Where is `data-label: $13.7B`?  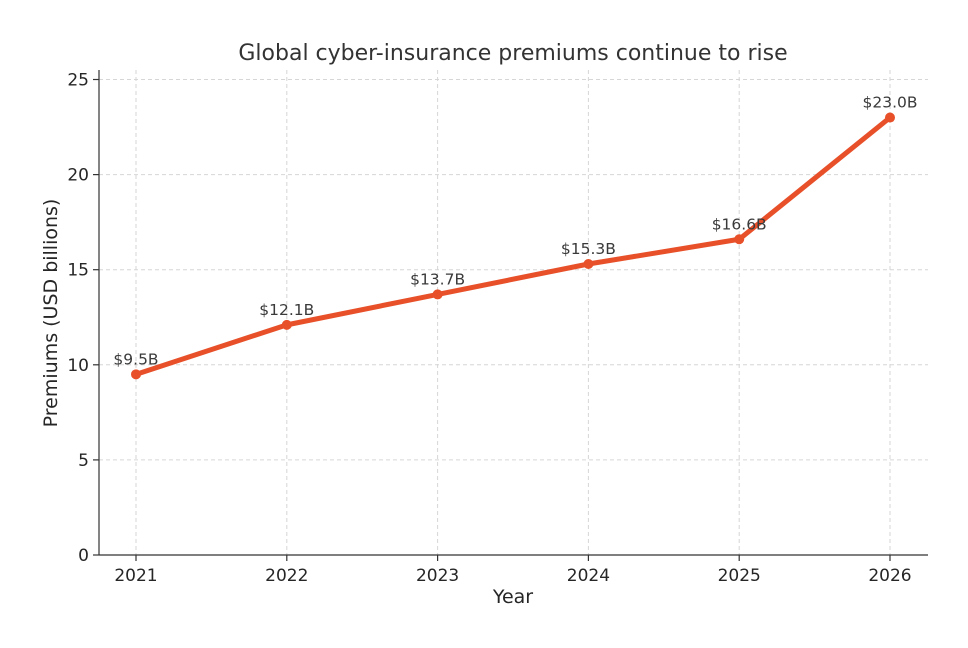 data-label: $13.7B is located at coordinates (437, 279).